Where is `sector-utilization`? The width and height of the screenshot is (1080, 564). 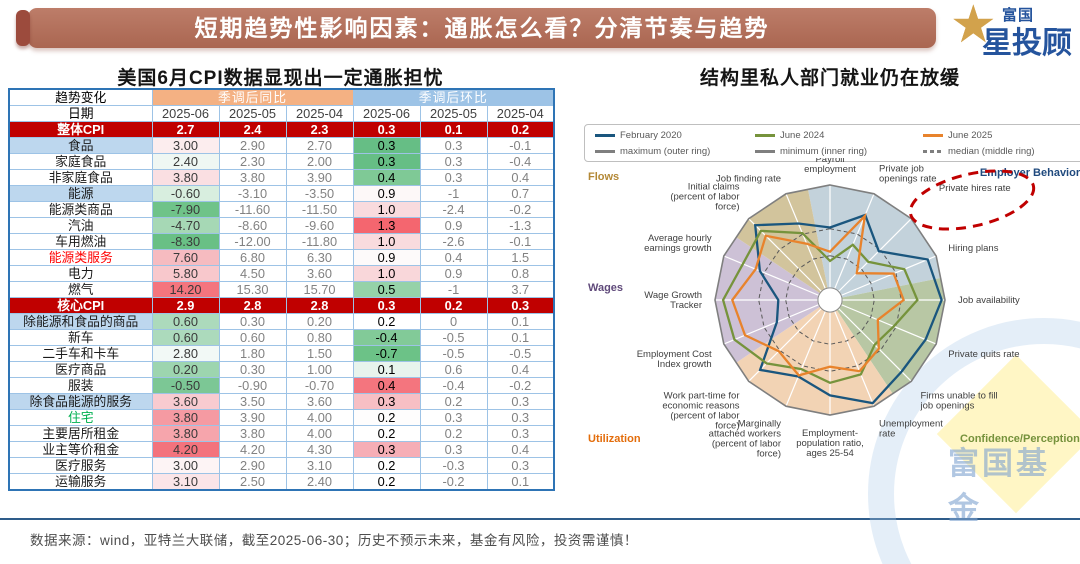 sector-utilization is located at coordinates (814, 360).